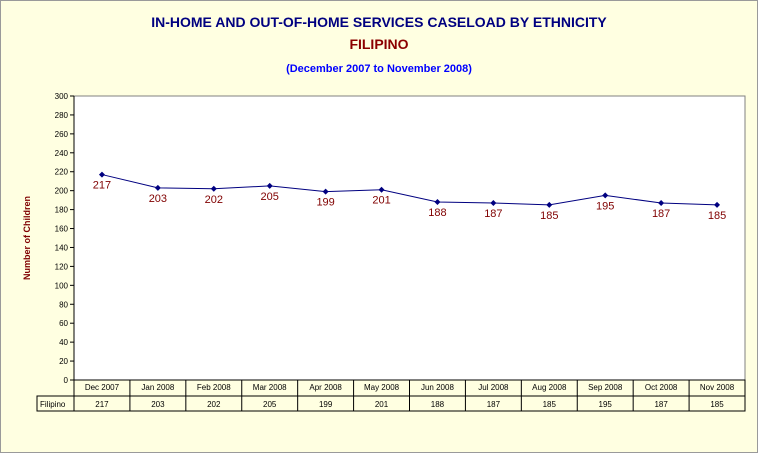 The height and width of the screenshot is (453, 758). Describe the element at coordinates (605, 206) in the screenshot. I see `data-label: 195` at that location.